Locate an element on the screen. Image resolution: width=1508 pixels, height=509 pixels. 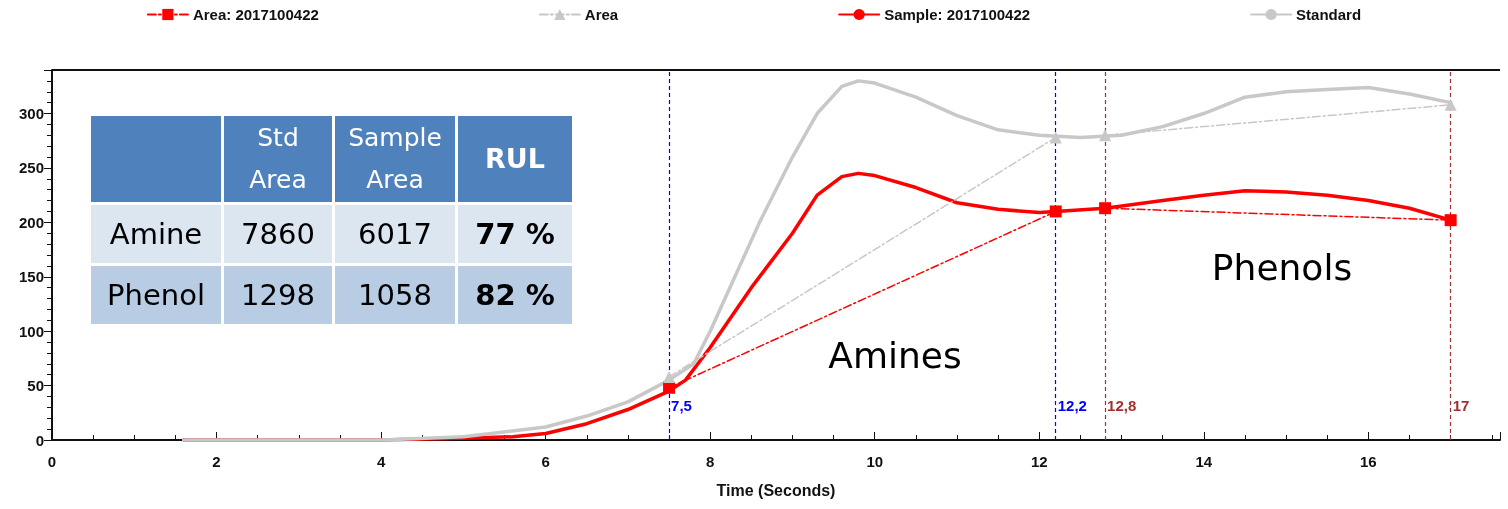
x-tick-label: 4 is located at coordinates (381, 461).